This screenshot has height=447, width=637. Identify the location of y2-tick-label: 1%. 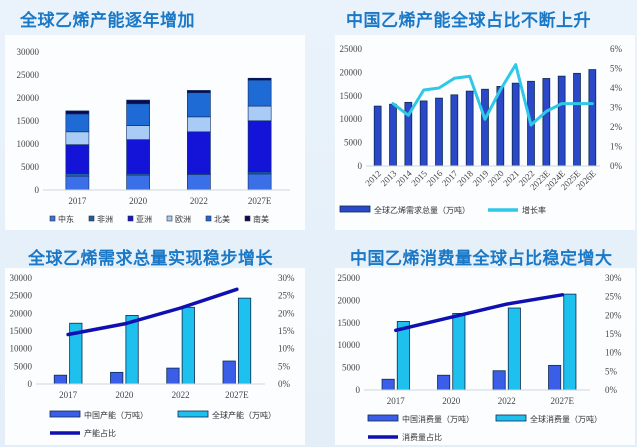
(616, 147).